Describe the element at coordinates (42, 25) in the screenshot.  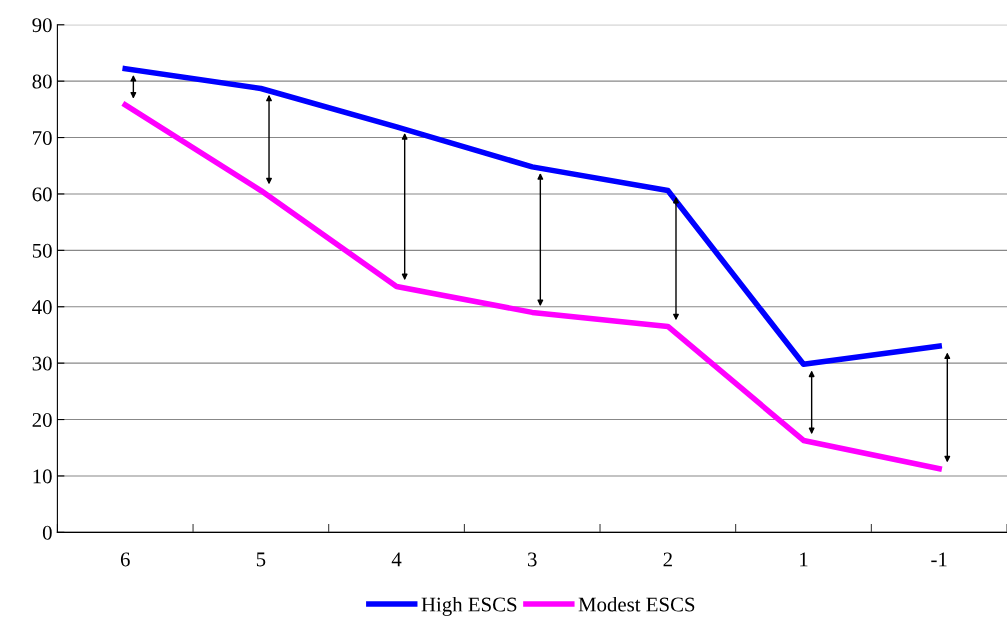
I see `y-tick-label: 90` at that location.